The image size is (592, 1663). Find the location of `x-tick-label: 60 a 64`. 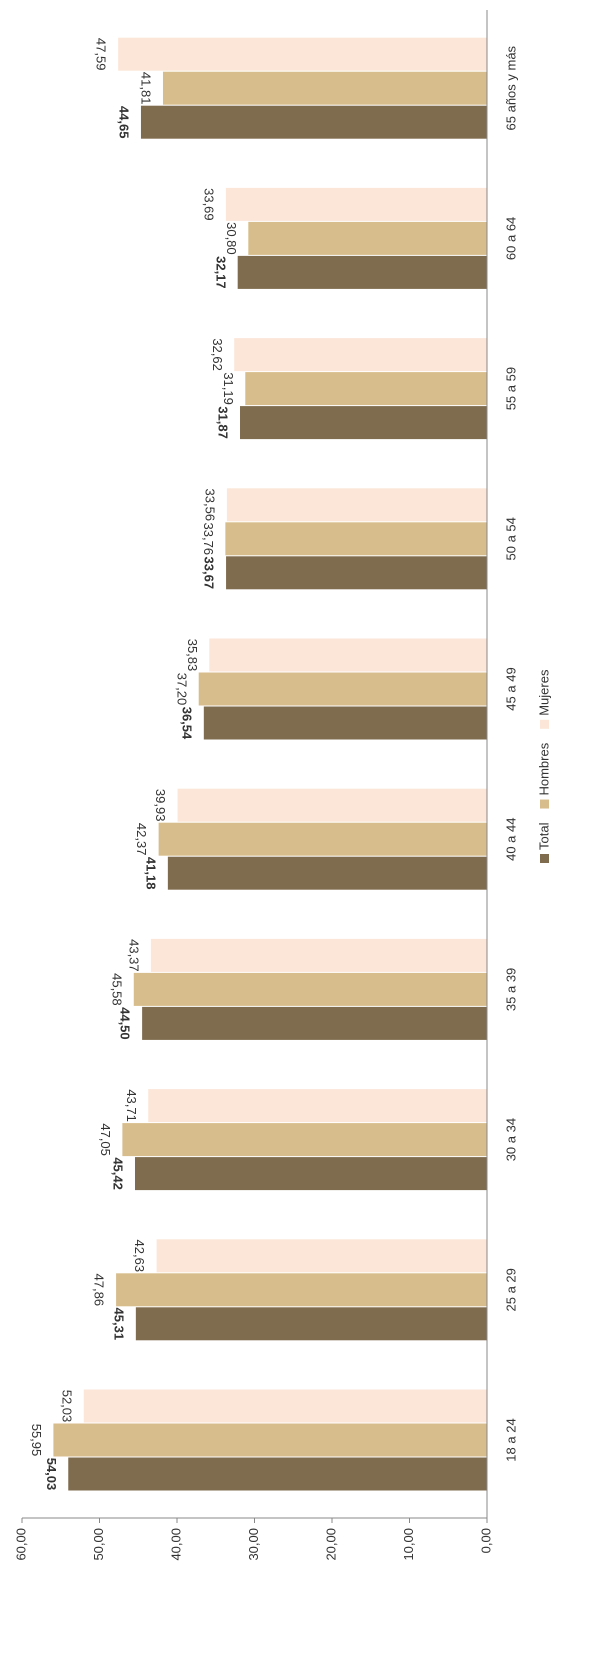

x-tick-label: 60 a 64 is located at coordinates (510, 238).